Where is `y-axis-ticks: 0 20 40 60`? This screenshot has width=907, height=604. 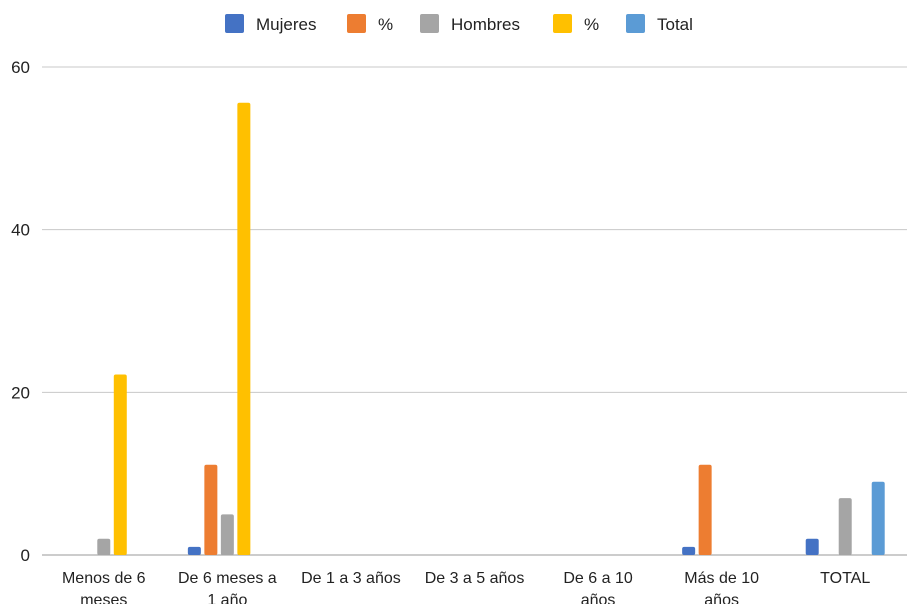 y-axis-ticks: 0 20 40 60 is located at coordinates (20, 311).